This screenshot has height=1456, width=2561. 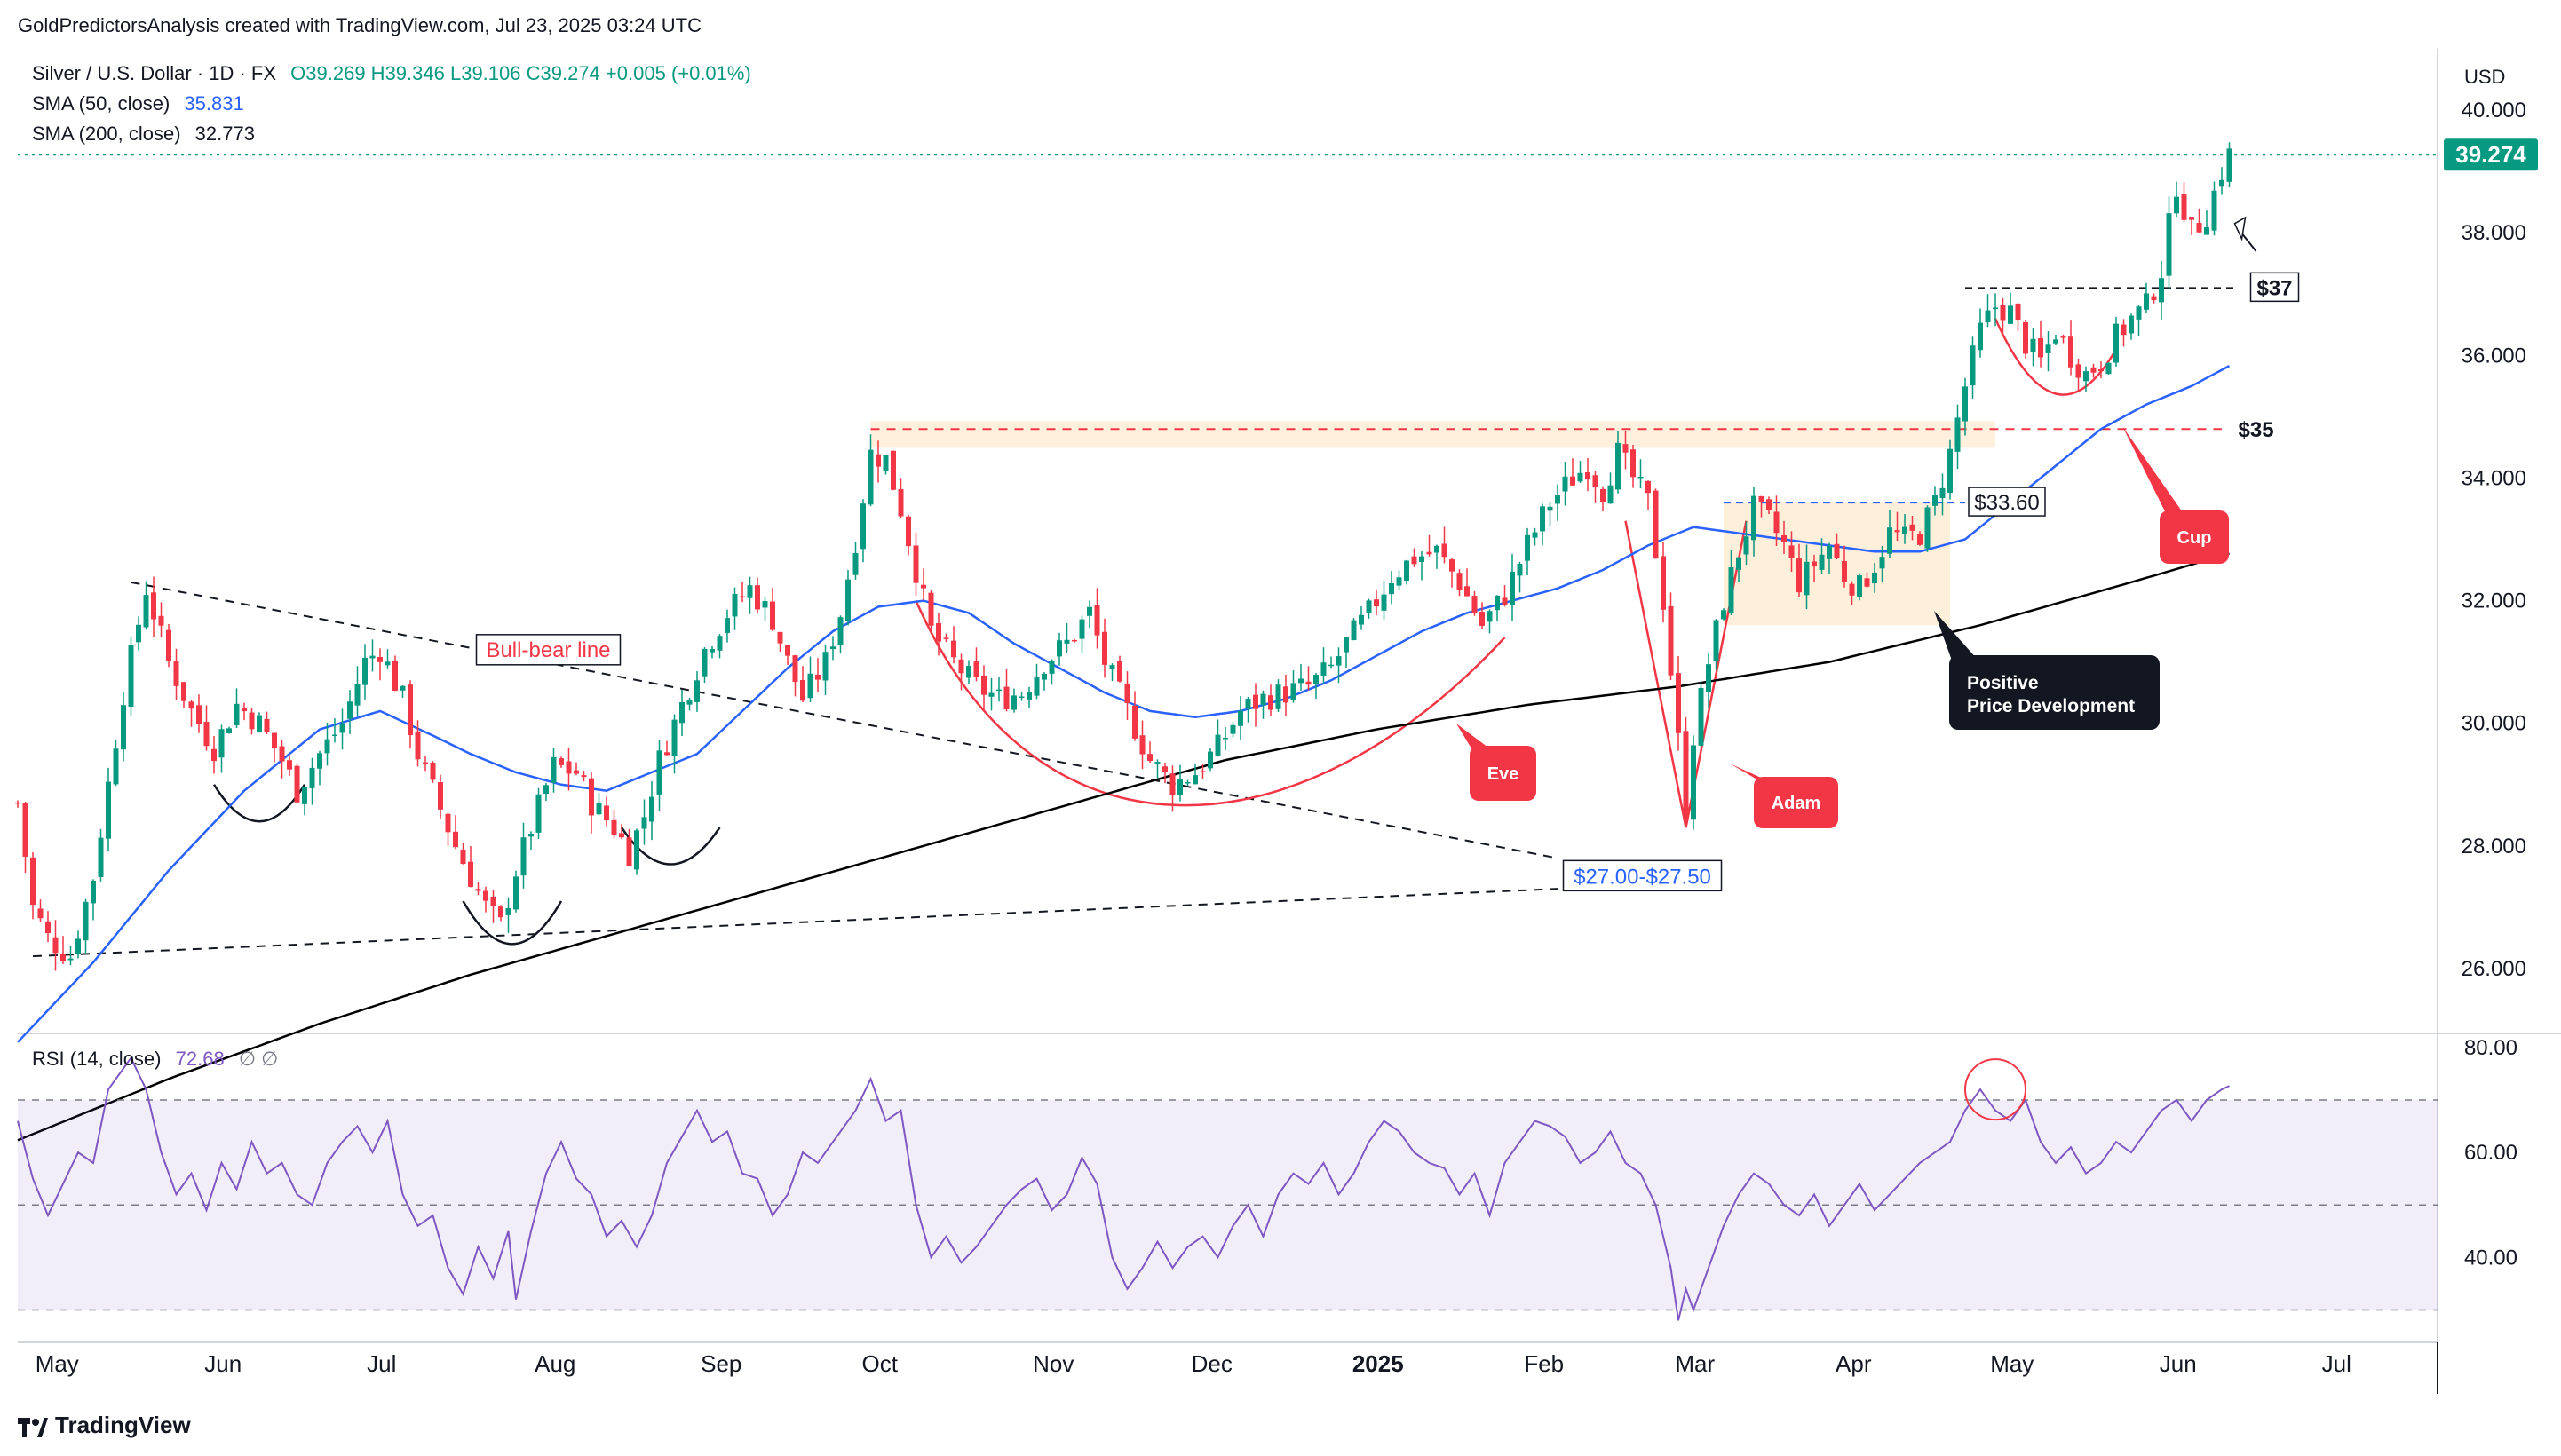 I want to click on price-tick-label: 26.000, so click(x=2494, y=969).